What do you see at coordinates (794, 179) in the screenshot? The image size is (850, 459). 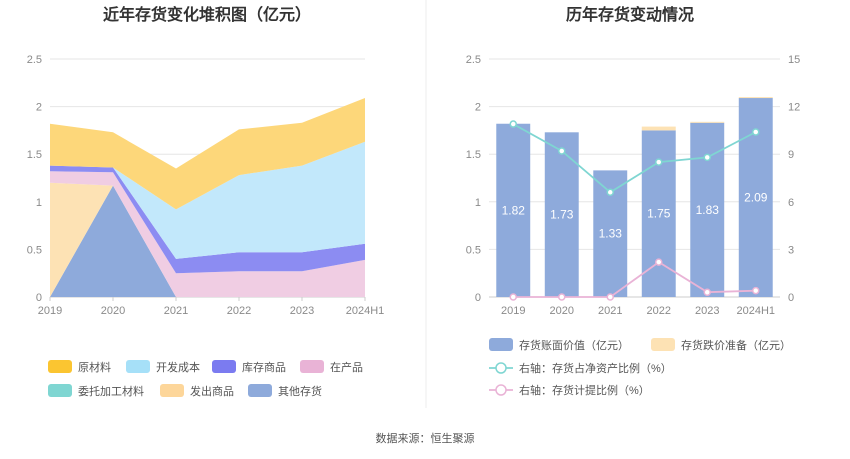 I see `right-right-axis-ticks: 0 3 6 9 12 15` at bounding box center [794, 179].